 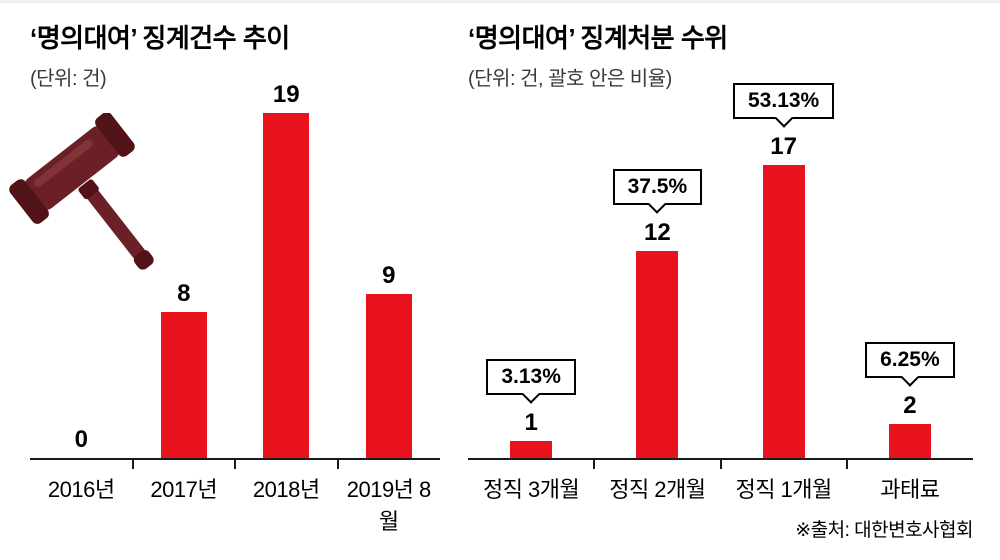 What do you see at coordinates (910, 359) in the screenshot?
I see `percent-label: 6.25%` at bounding box center [910, 359].